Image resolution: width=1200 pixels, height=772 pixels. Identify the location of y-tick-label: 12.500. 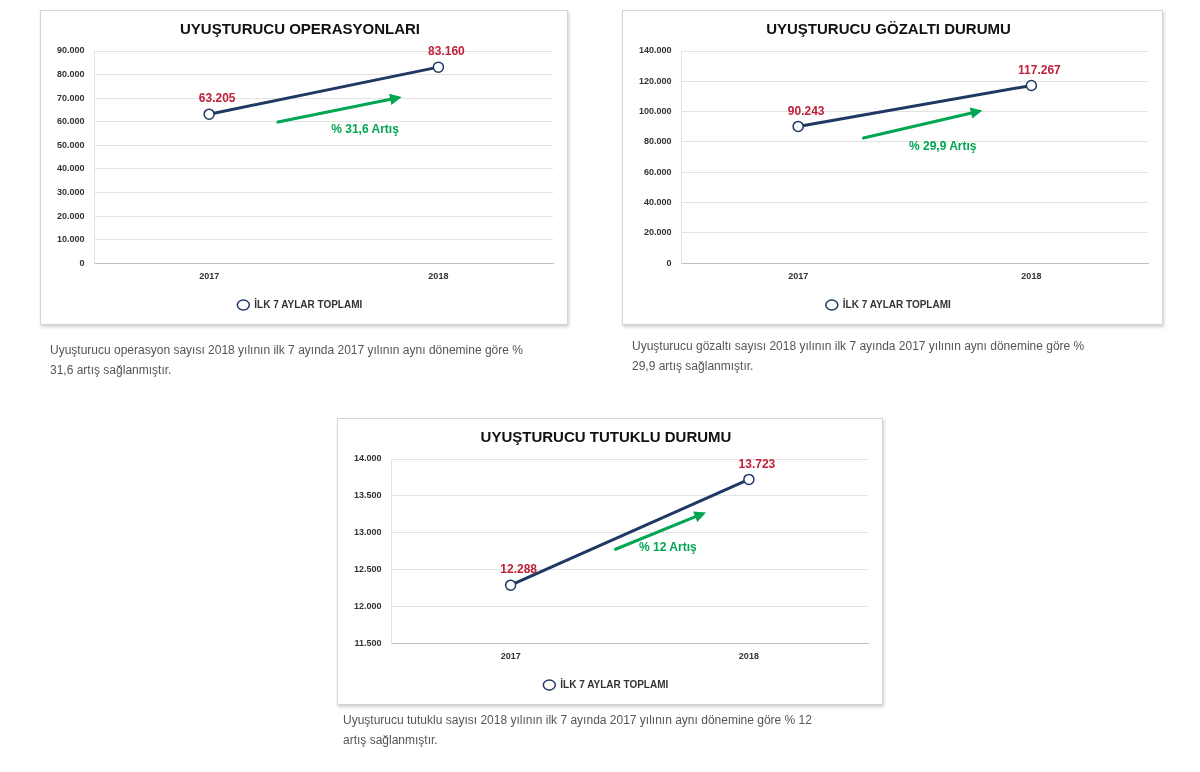
(368, 569).